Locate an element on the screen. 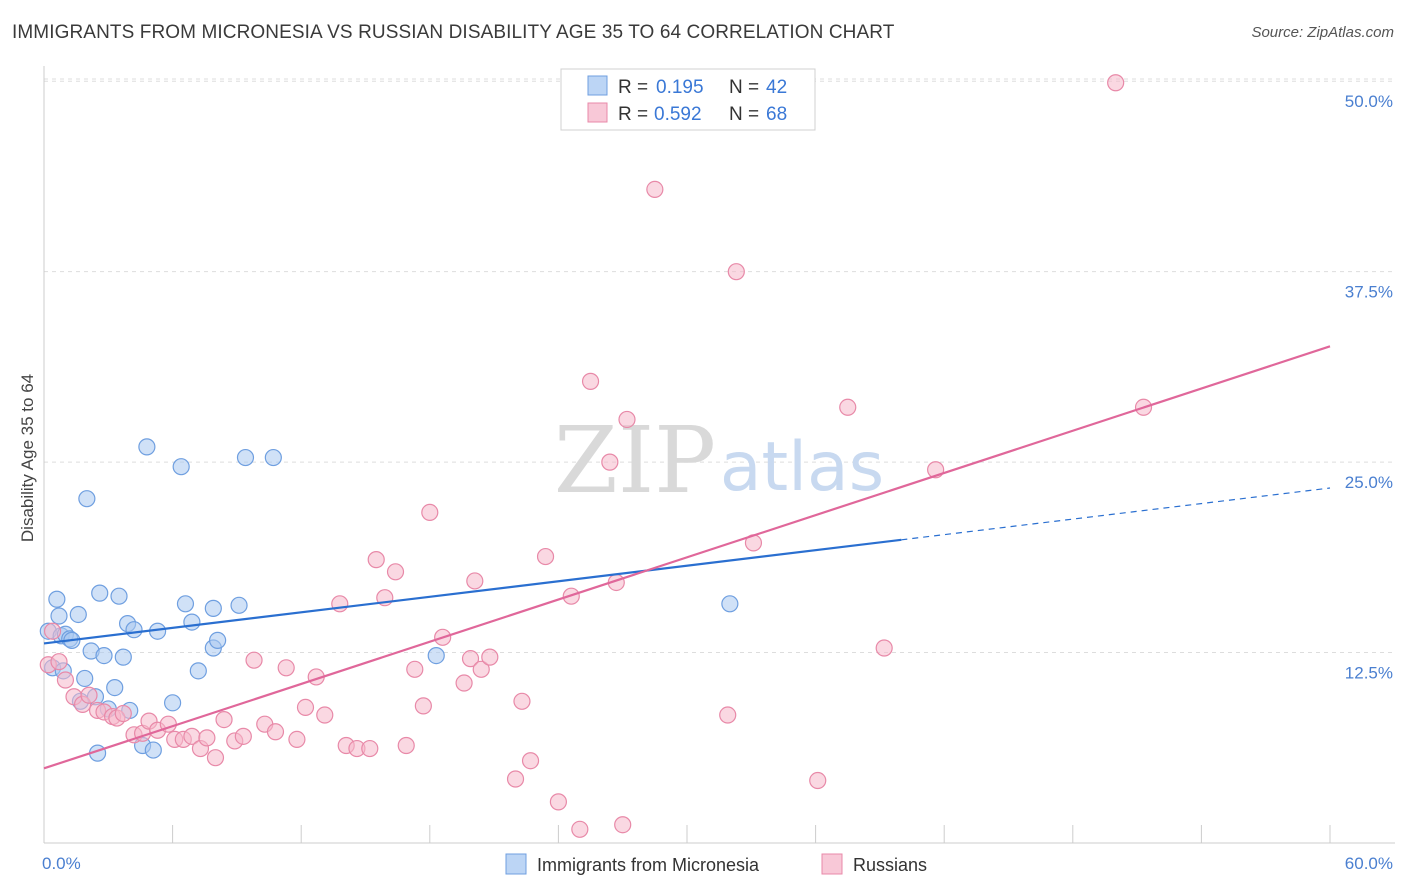 The image size is (1406, 892). y-tick-label-2: 37.5% is located at coordinates (1369, 292).